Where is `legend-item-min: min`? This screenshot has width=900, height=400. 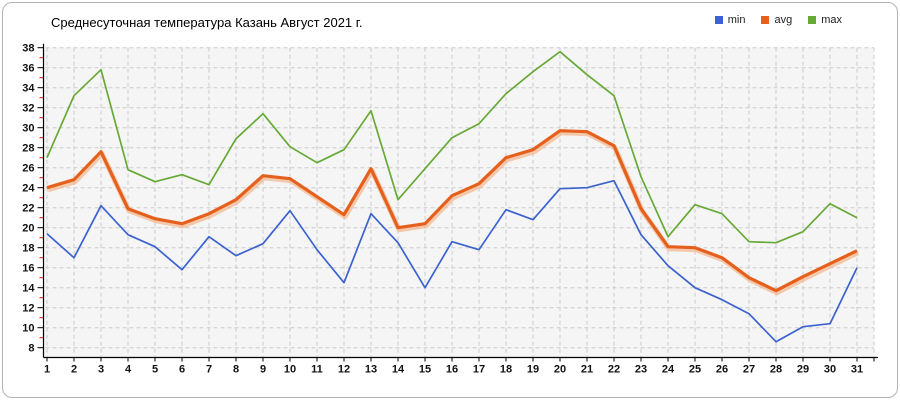 legend-item-min: min is located at coordinates (730, 20).